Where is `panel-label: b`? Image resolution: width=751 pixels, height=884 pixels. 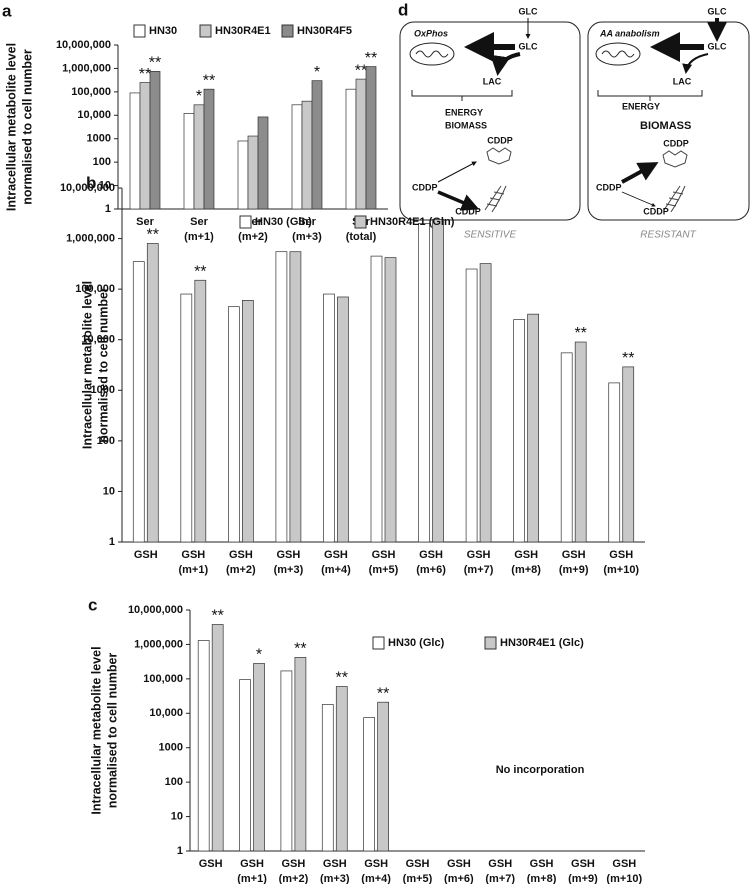 panel-label: b is located at coordinates (91, 182).